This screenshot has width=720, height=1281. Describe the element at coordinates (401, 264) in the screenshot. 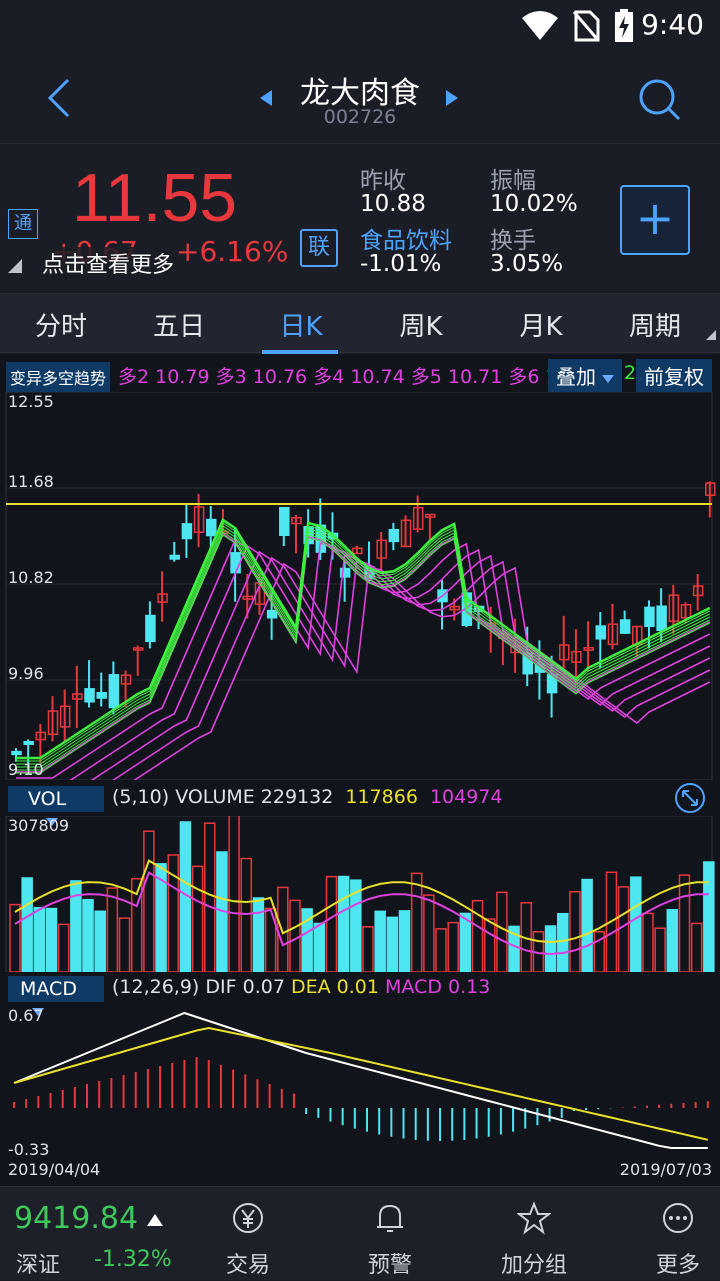

I see `sector-value: -1.01%` at that location.